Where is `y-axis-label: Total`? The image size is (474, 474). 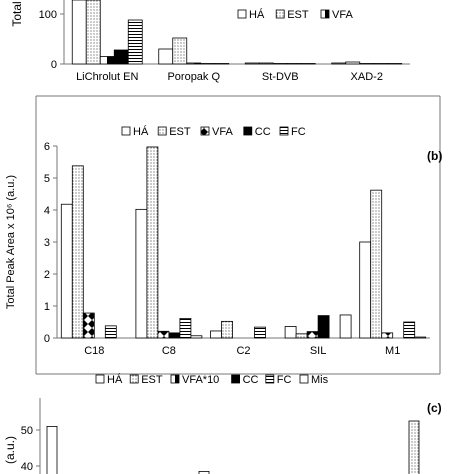 y-axis-label: Total is located at coordinates (17, 13).